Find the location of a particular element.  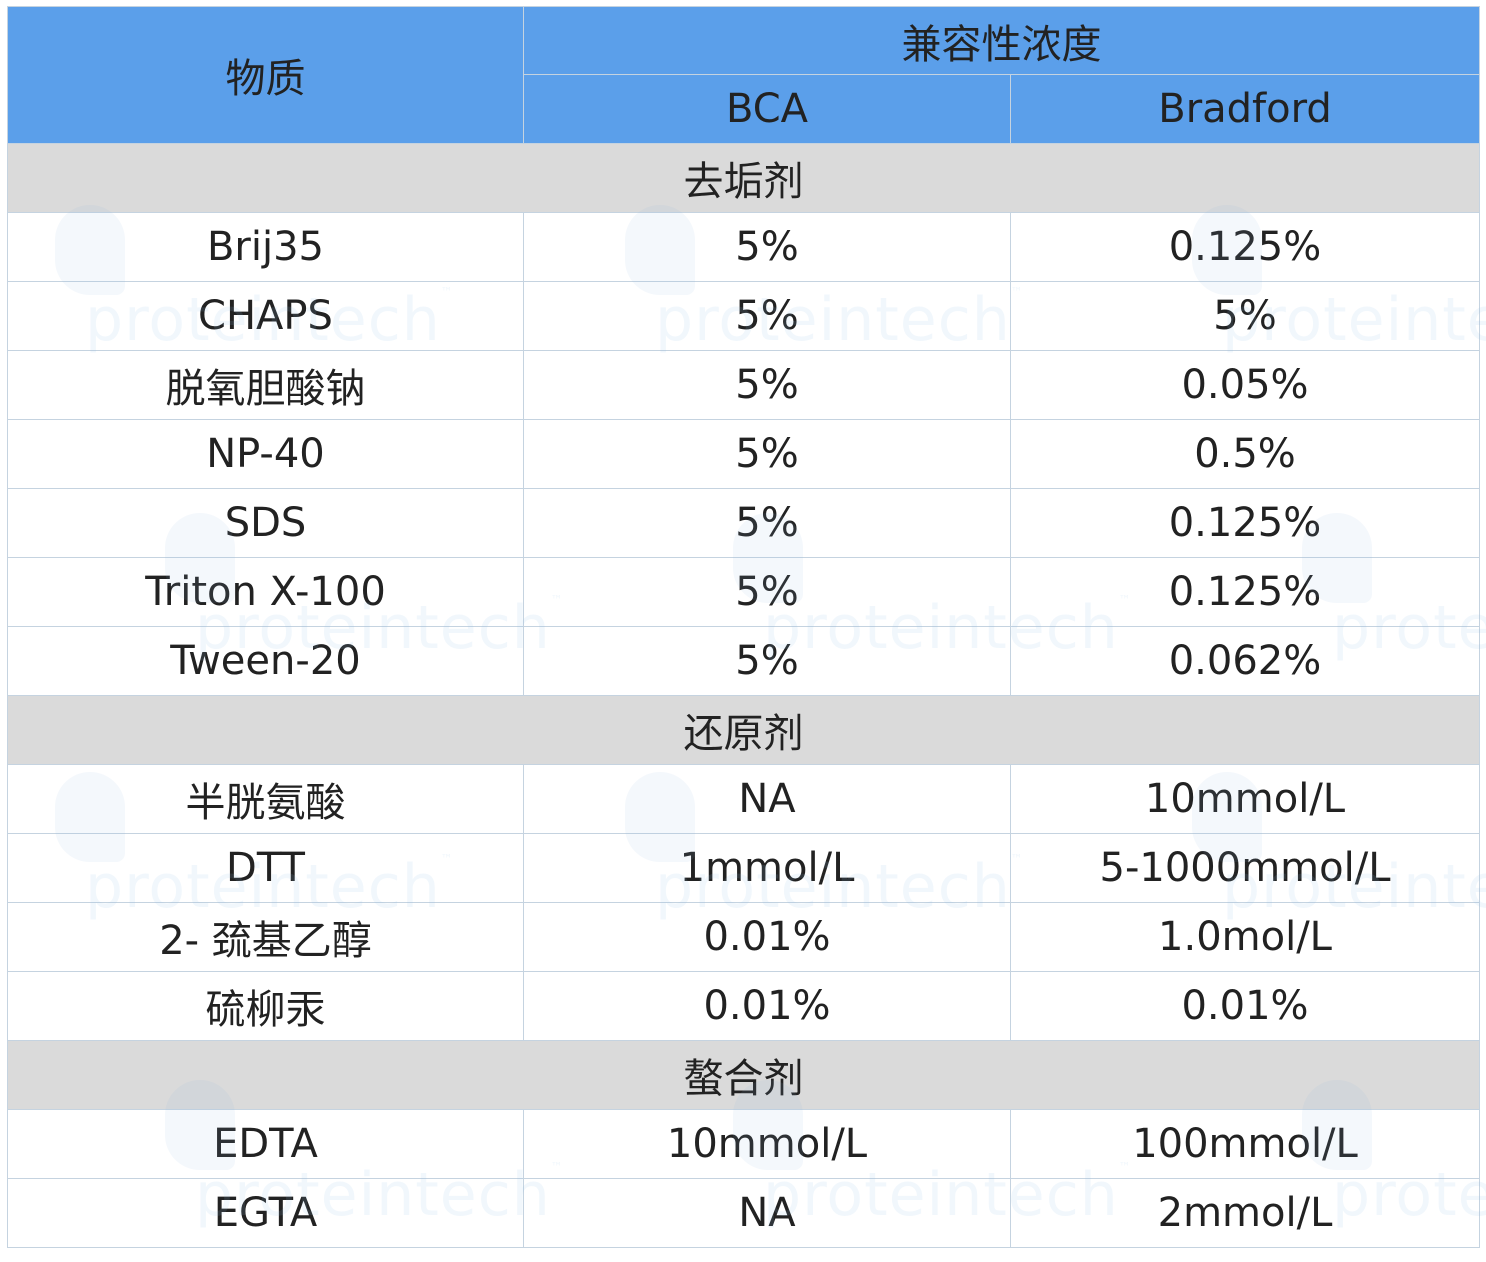

table-row: SDS 5% 0.125% is located at coordinates (743, 523).